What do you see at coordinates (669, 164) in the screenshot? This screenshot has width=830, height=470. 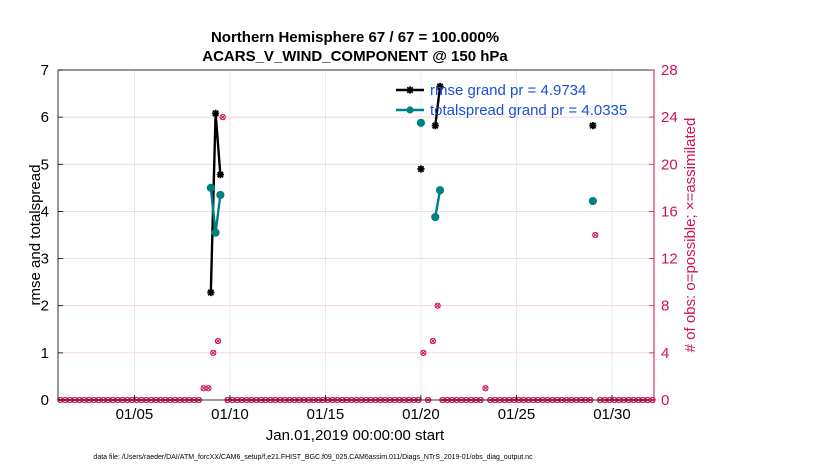 I see `y-right-tick-label: 20` at bounding box center [669, 164].